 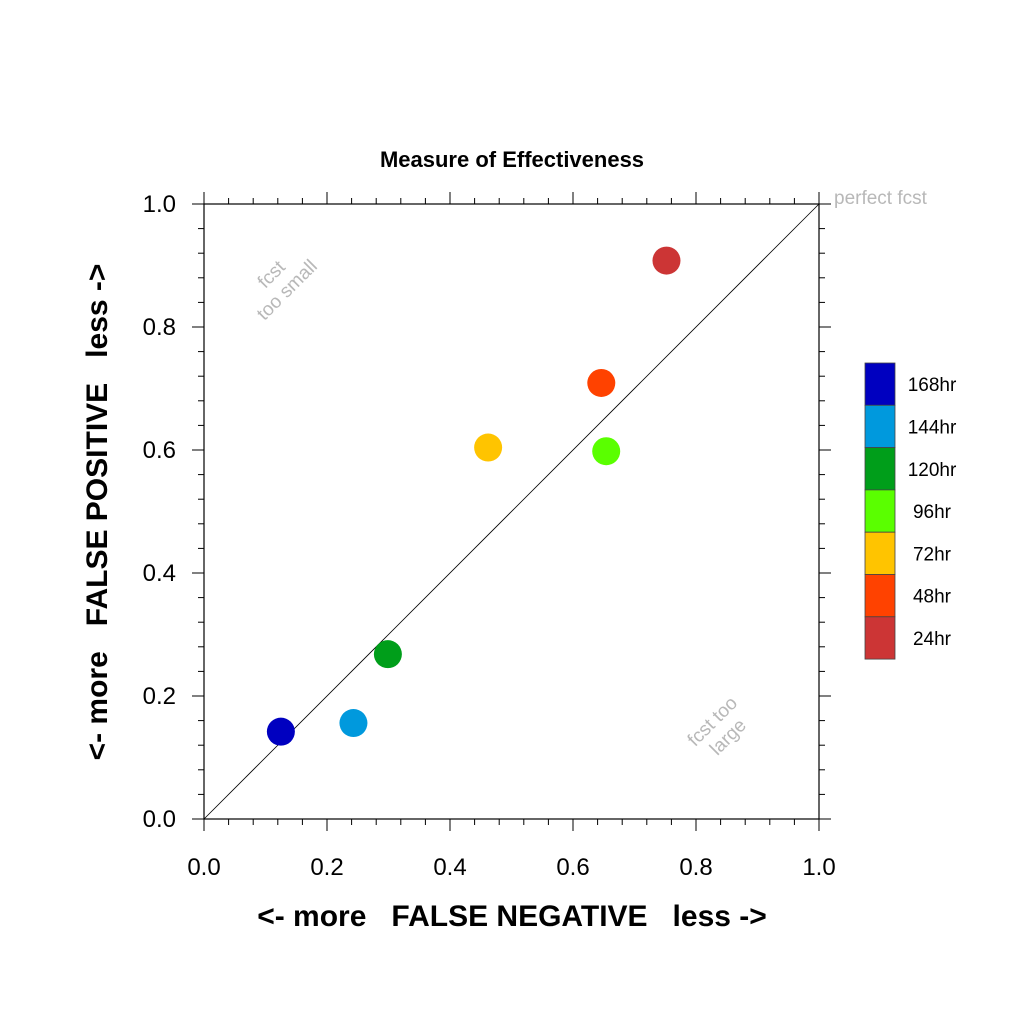 I want to click on y-axis-label: <- more FALSE POSITIVE less ->, so click(x=97, y=512).